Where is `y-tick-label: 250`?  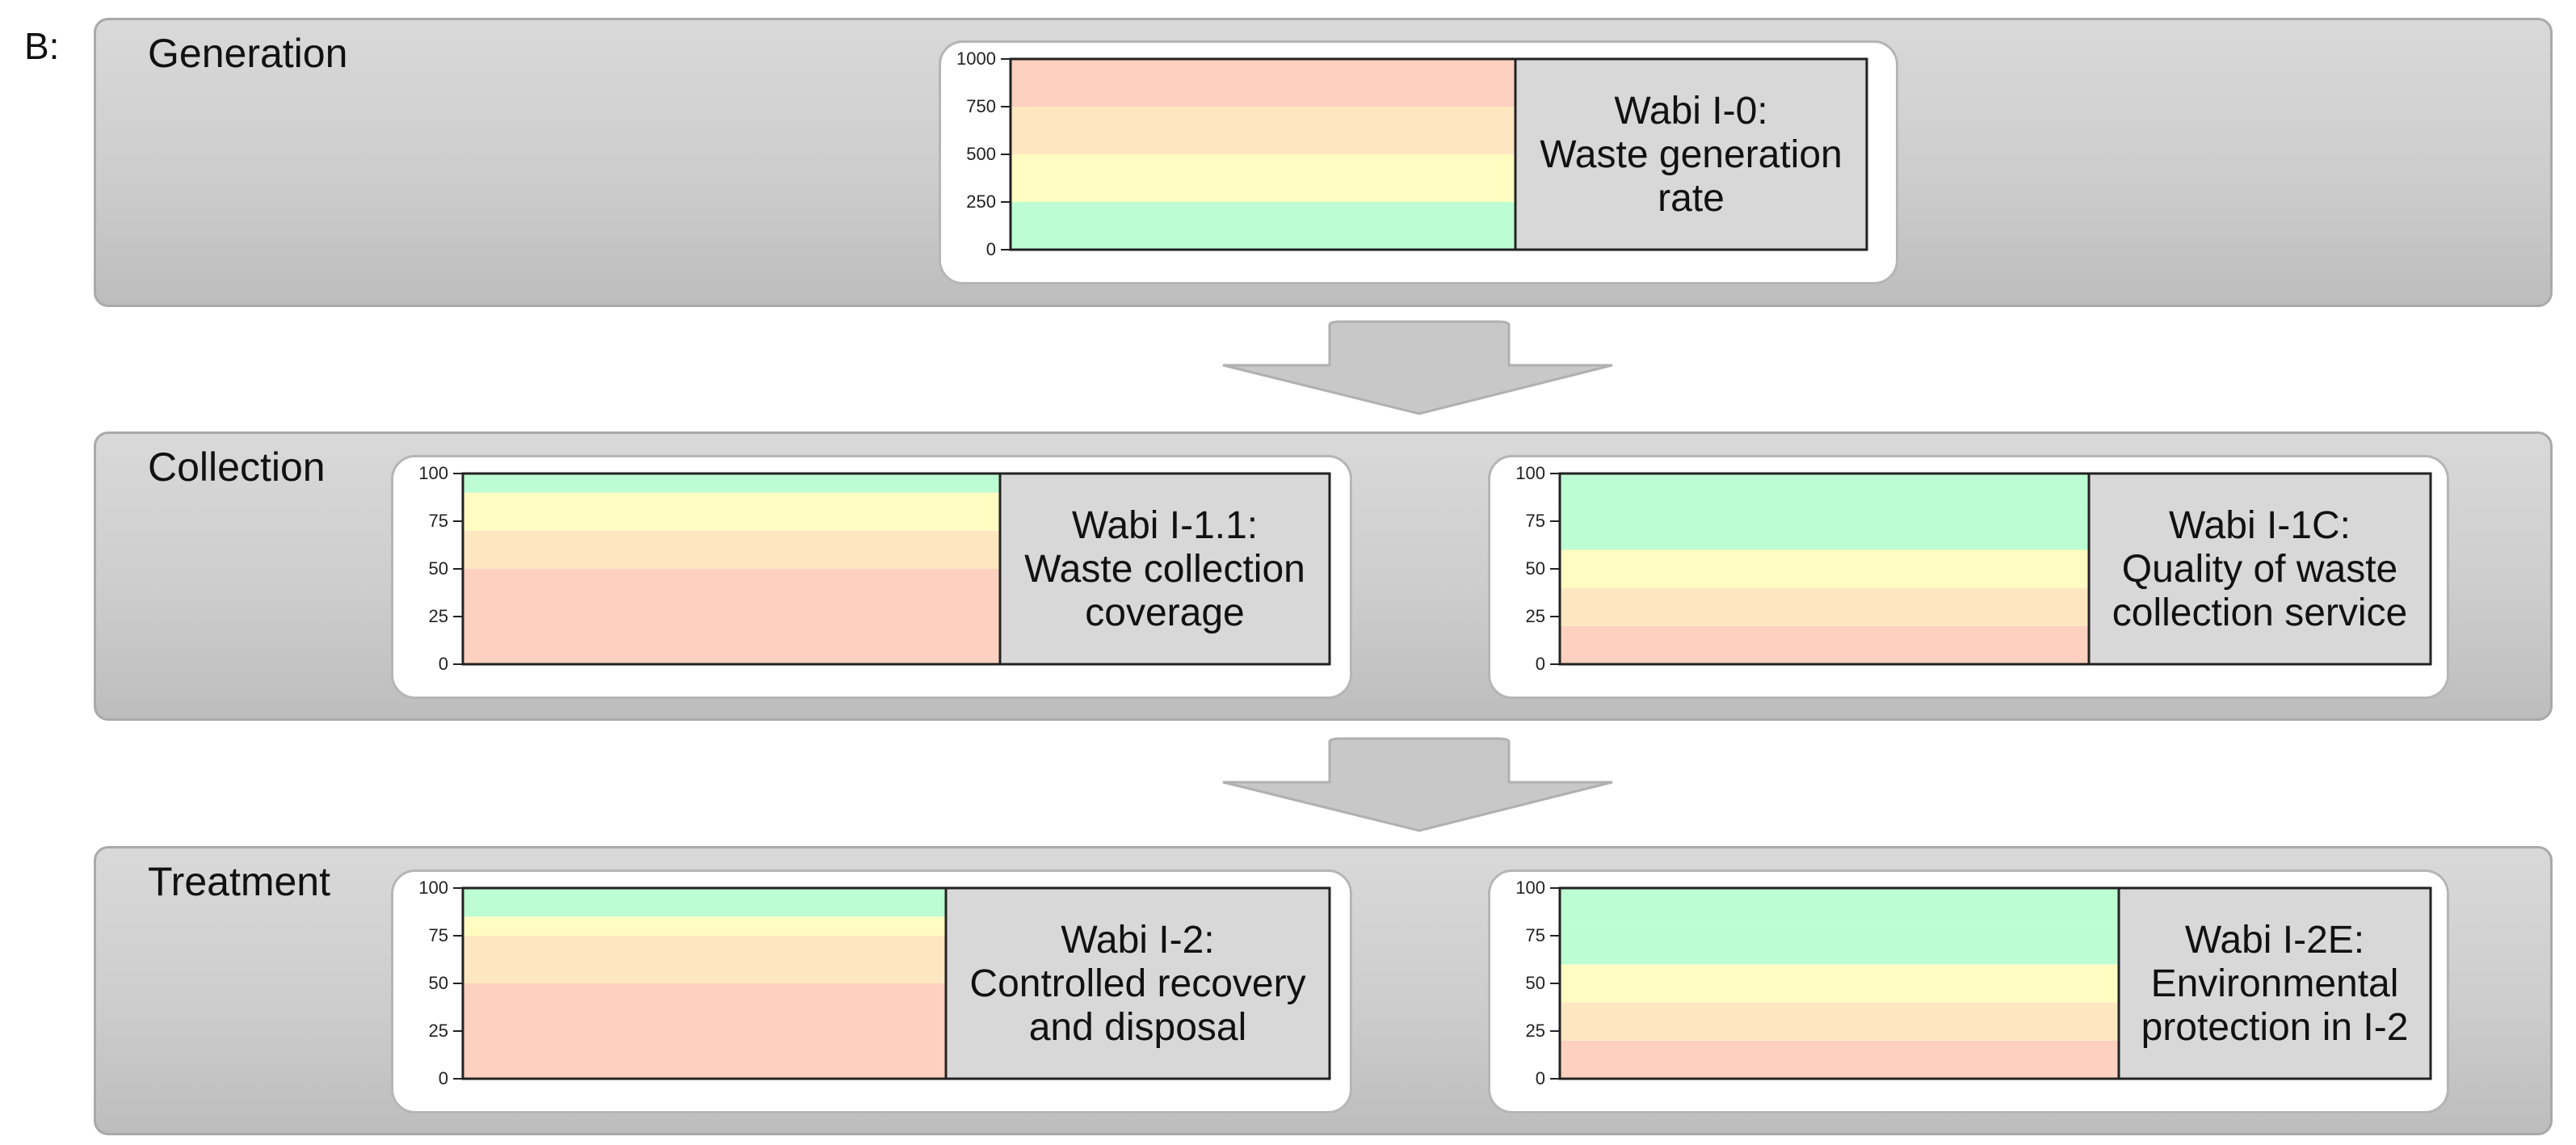
y-tick-label: 250 is located at coordinates (981, 202).